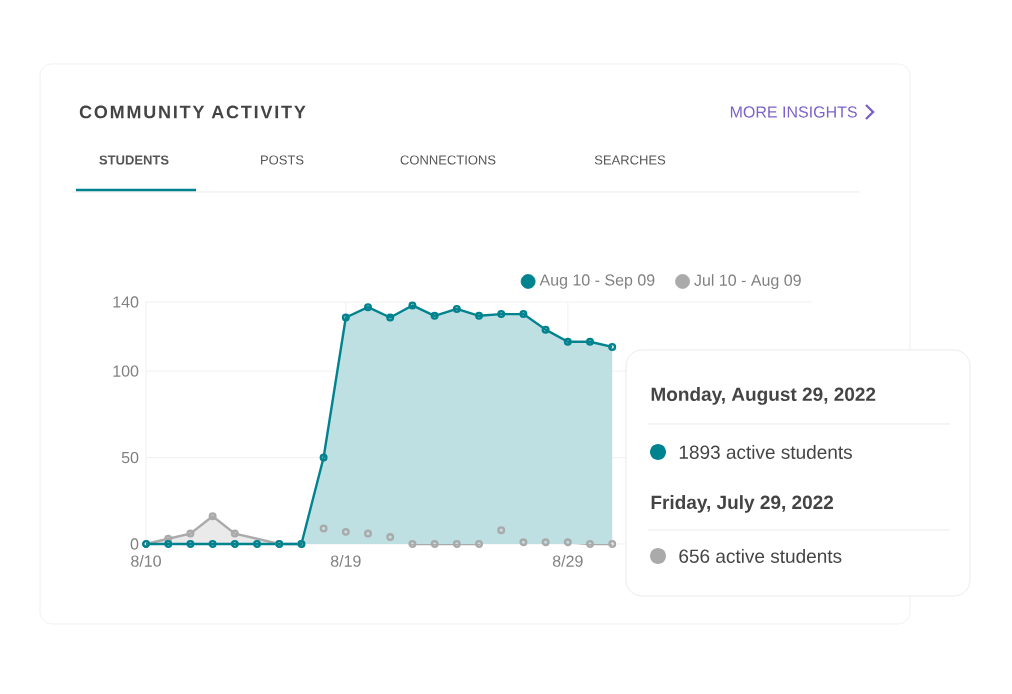  I want to click on annotation: 1893 active students, so click(765, 451).